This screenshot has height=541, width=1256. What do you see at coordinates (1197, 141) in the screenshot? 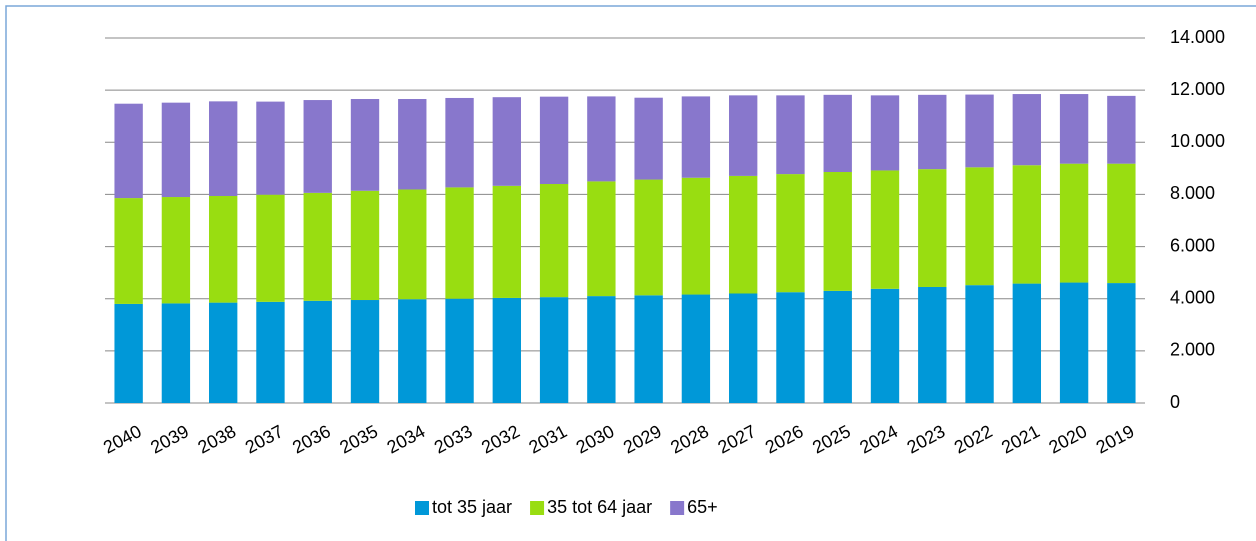
I see `y-tick-label: 10.000` at bounding box center [1197, 141].